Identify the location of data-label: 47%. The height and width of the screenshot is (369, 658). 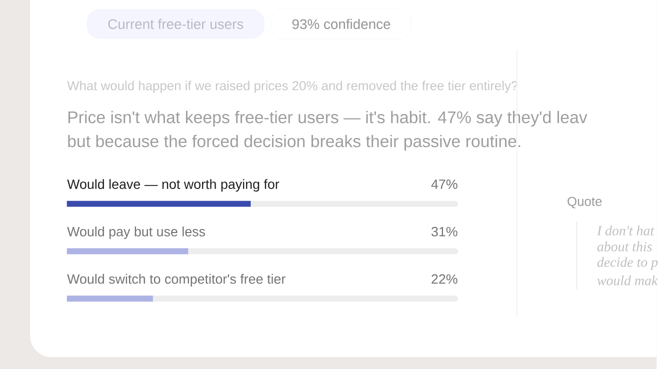
(444, 184).